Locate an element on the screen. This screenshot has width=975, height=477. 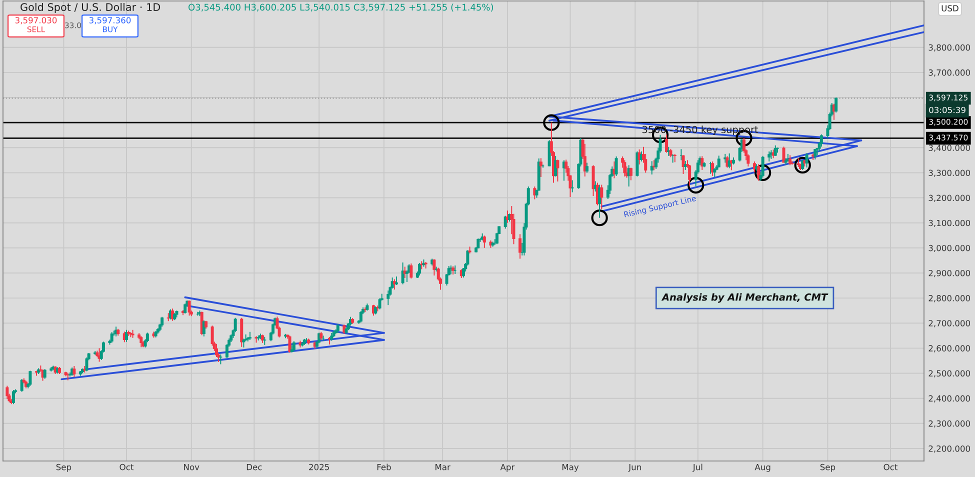
text: USD is located at coordinates (950, 8).